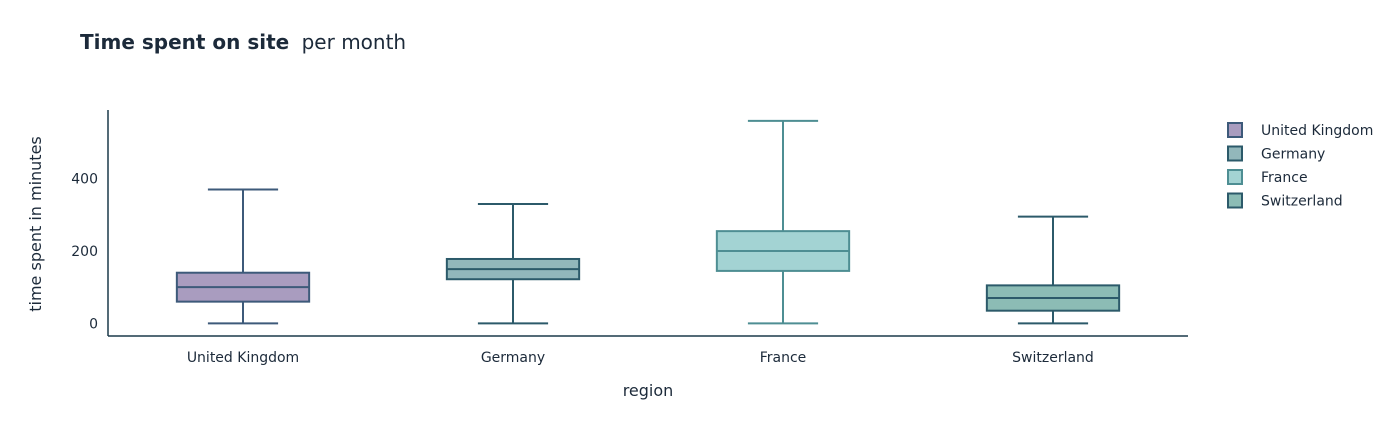  I want to click on y-tick-labels: 0 200 400, so click(84, 252).